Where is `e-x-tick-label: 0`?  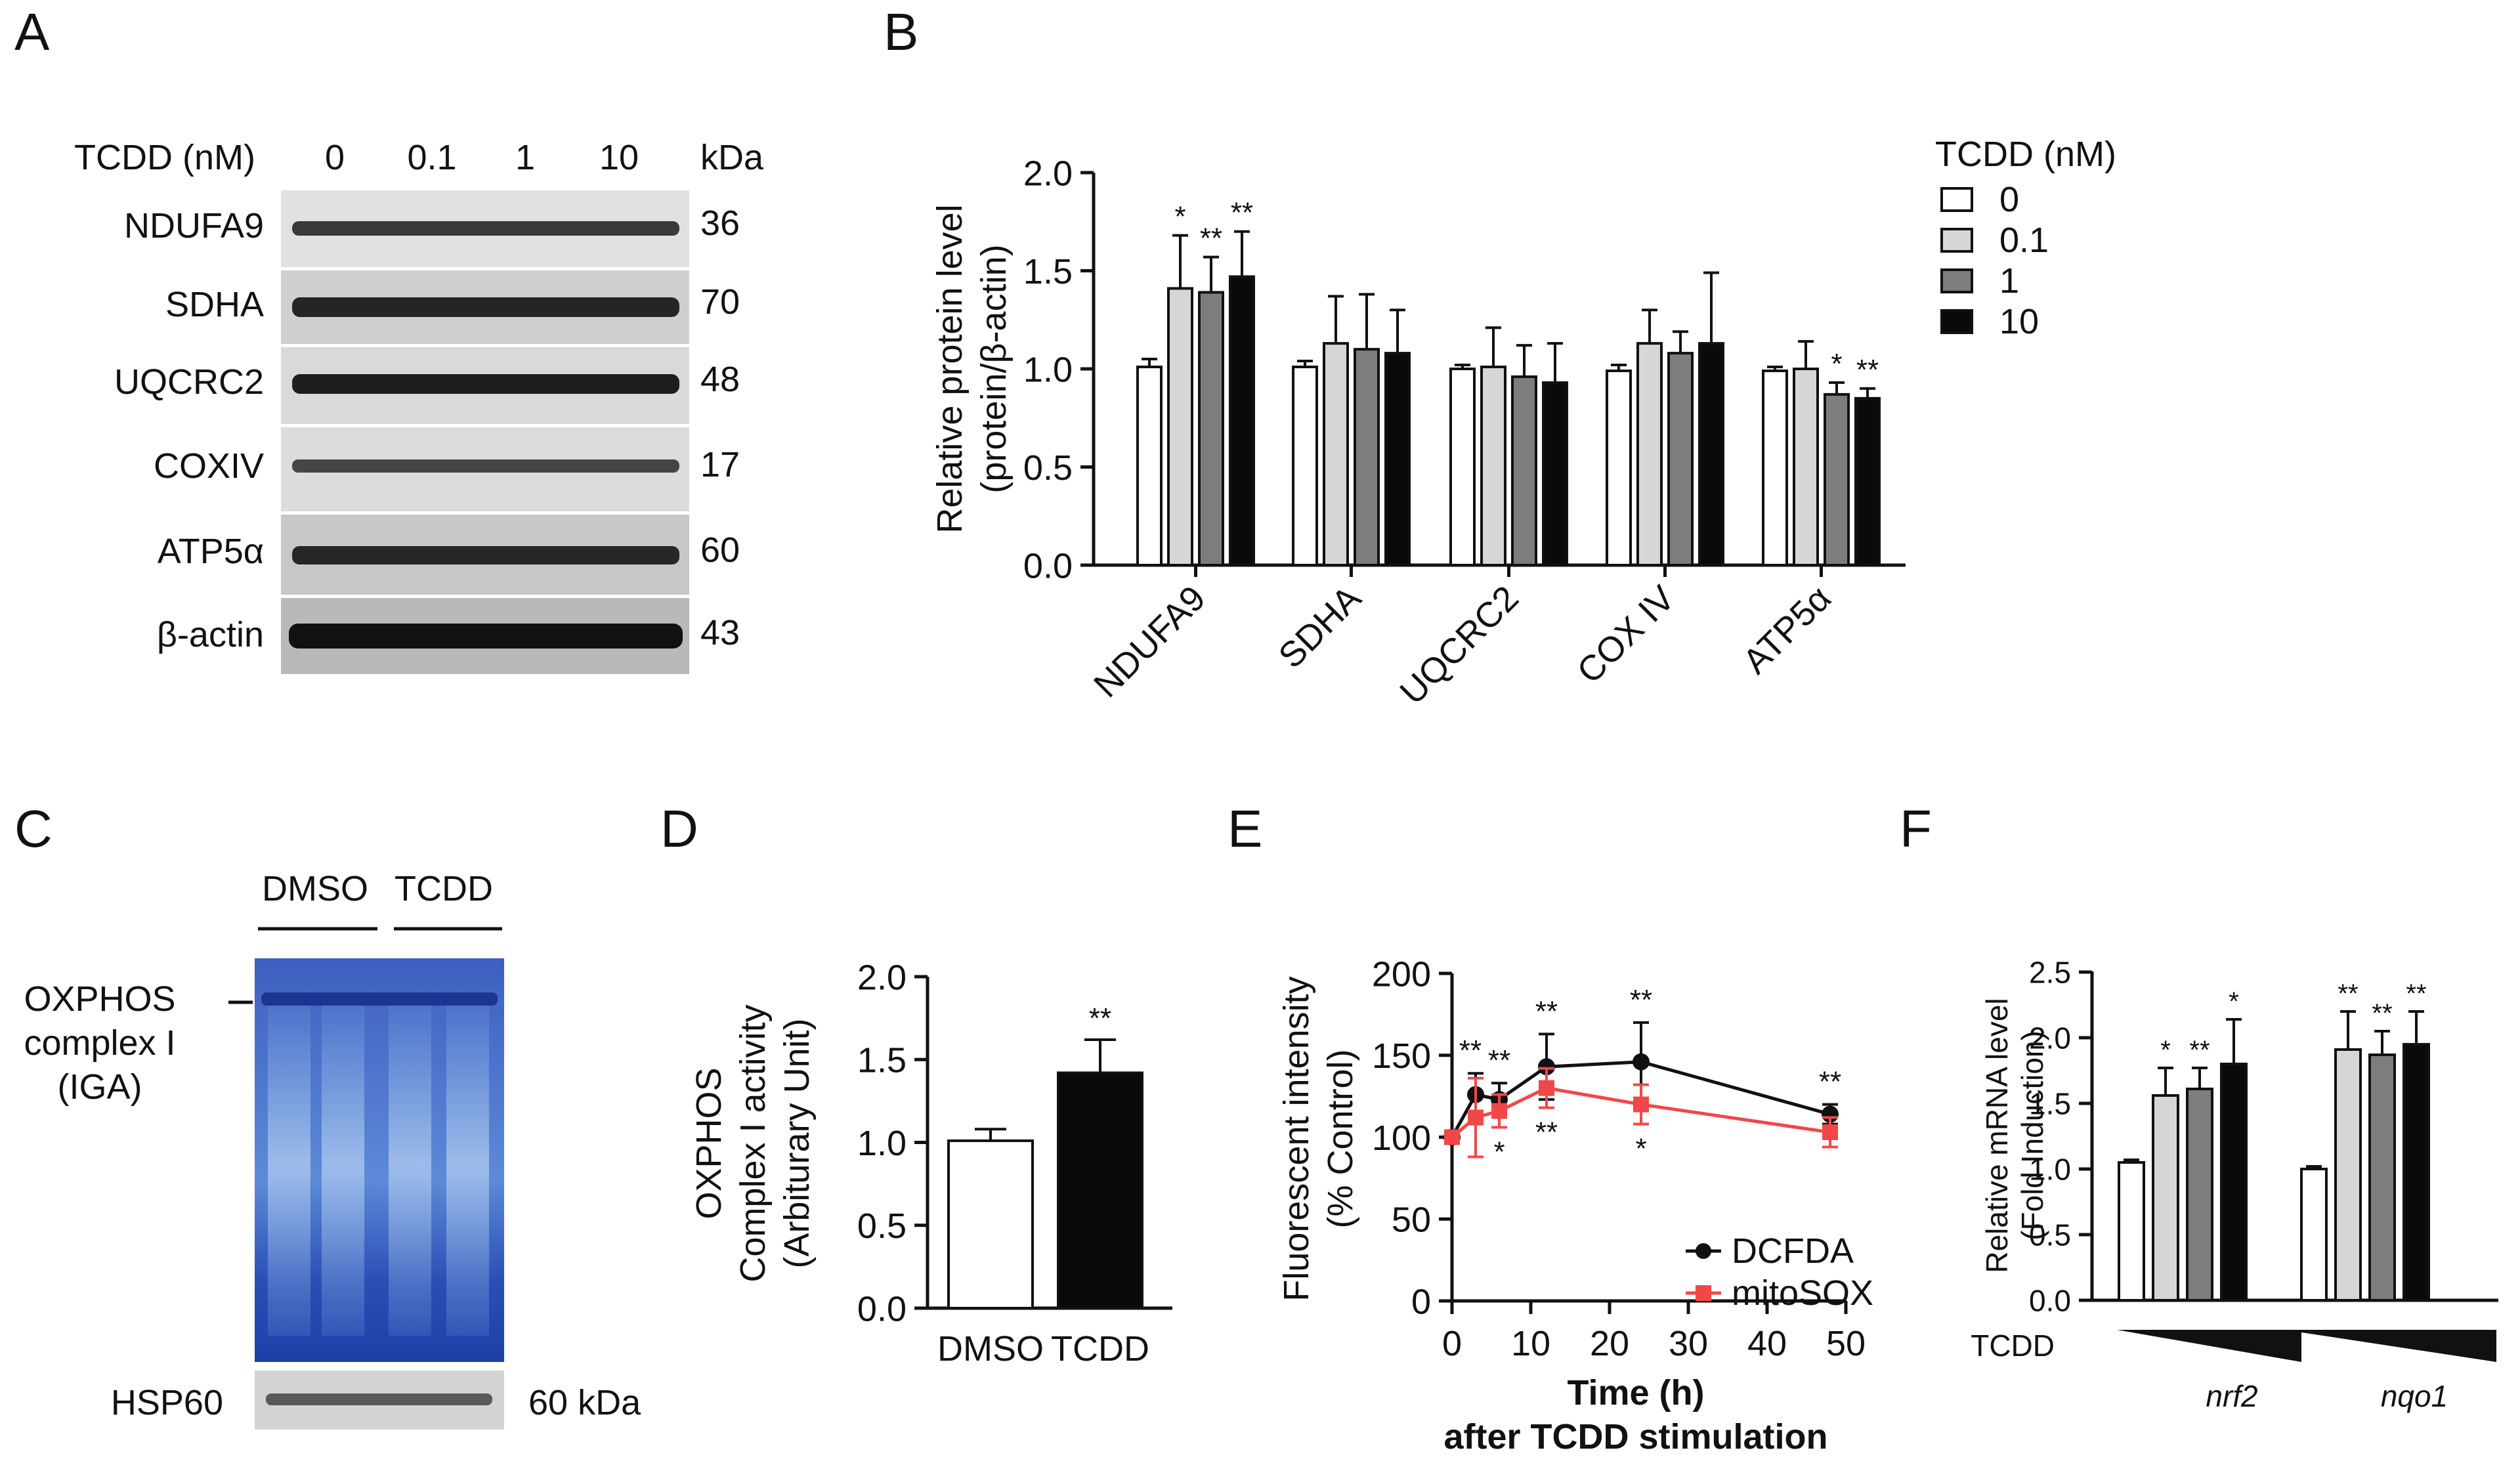 e-x-tick-label: 0 is located at coordinates (1452, 1343).